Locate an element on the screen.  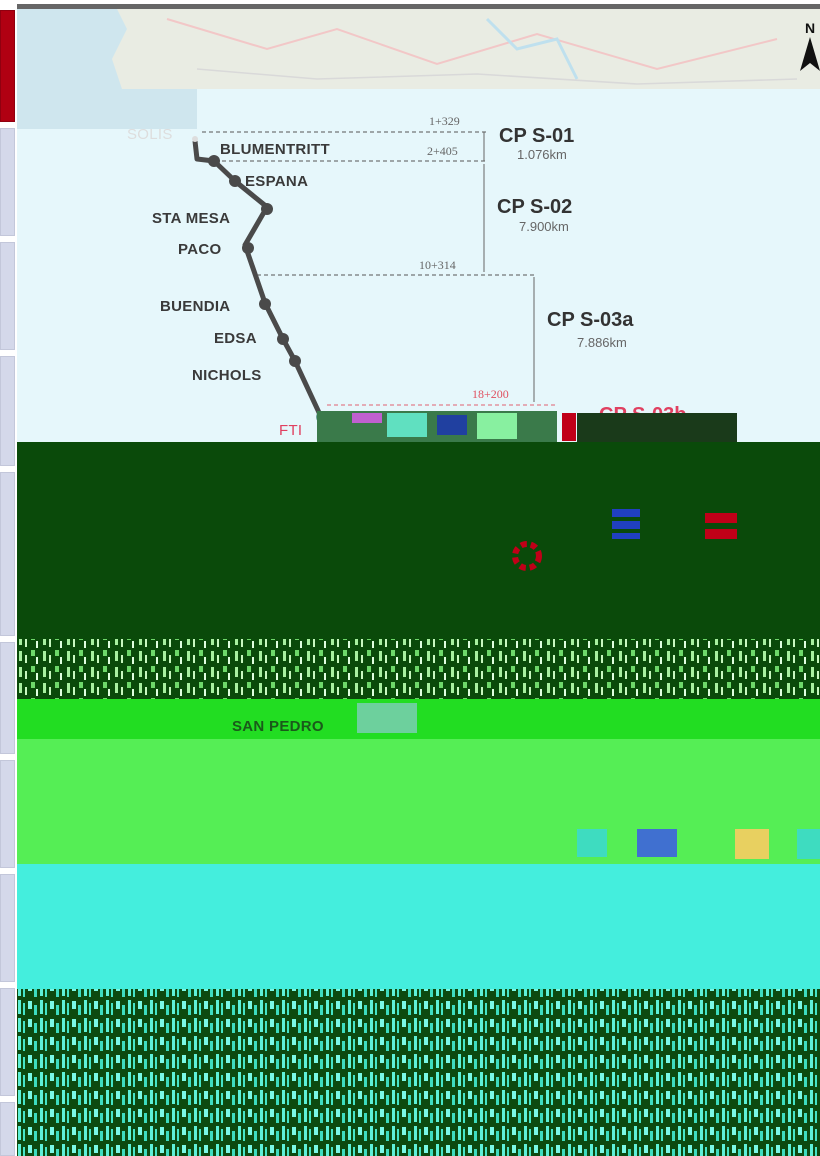
station-dot-sta-mesa is located at coordinates (267, 209).